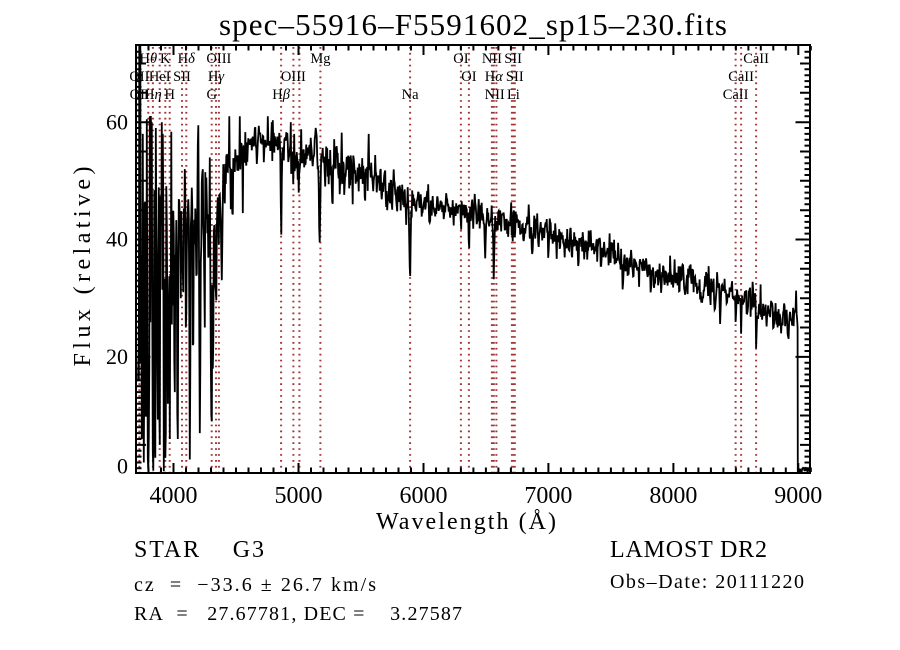 The image size is (900, 650). I want to click on svg-text: 4000, so click(174, 496).